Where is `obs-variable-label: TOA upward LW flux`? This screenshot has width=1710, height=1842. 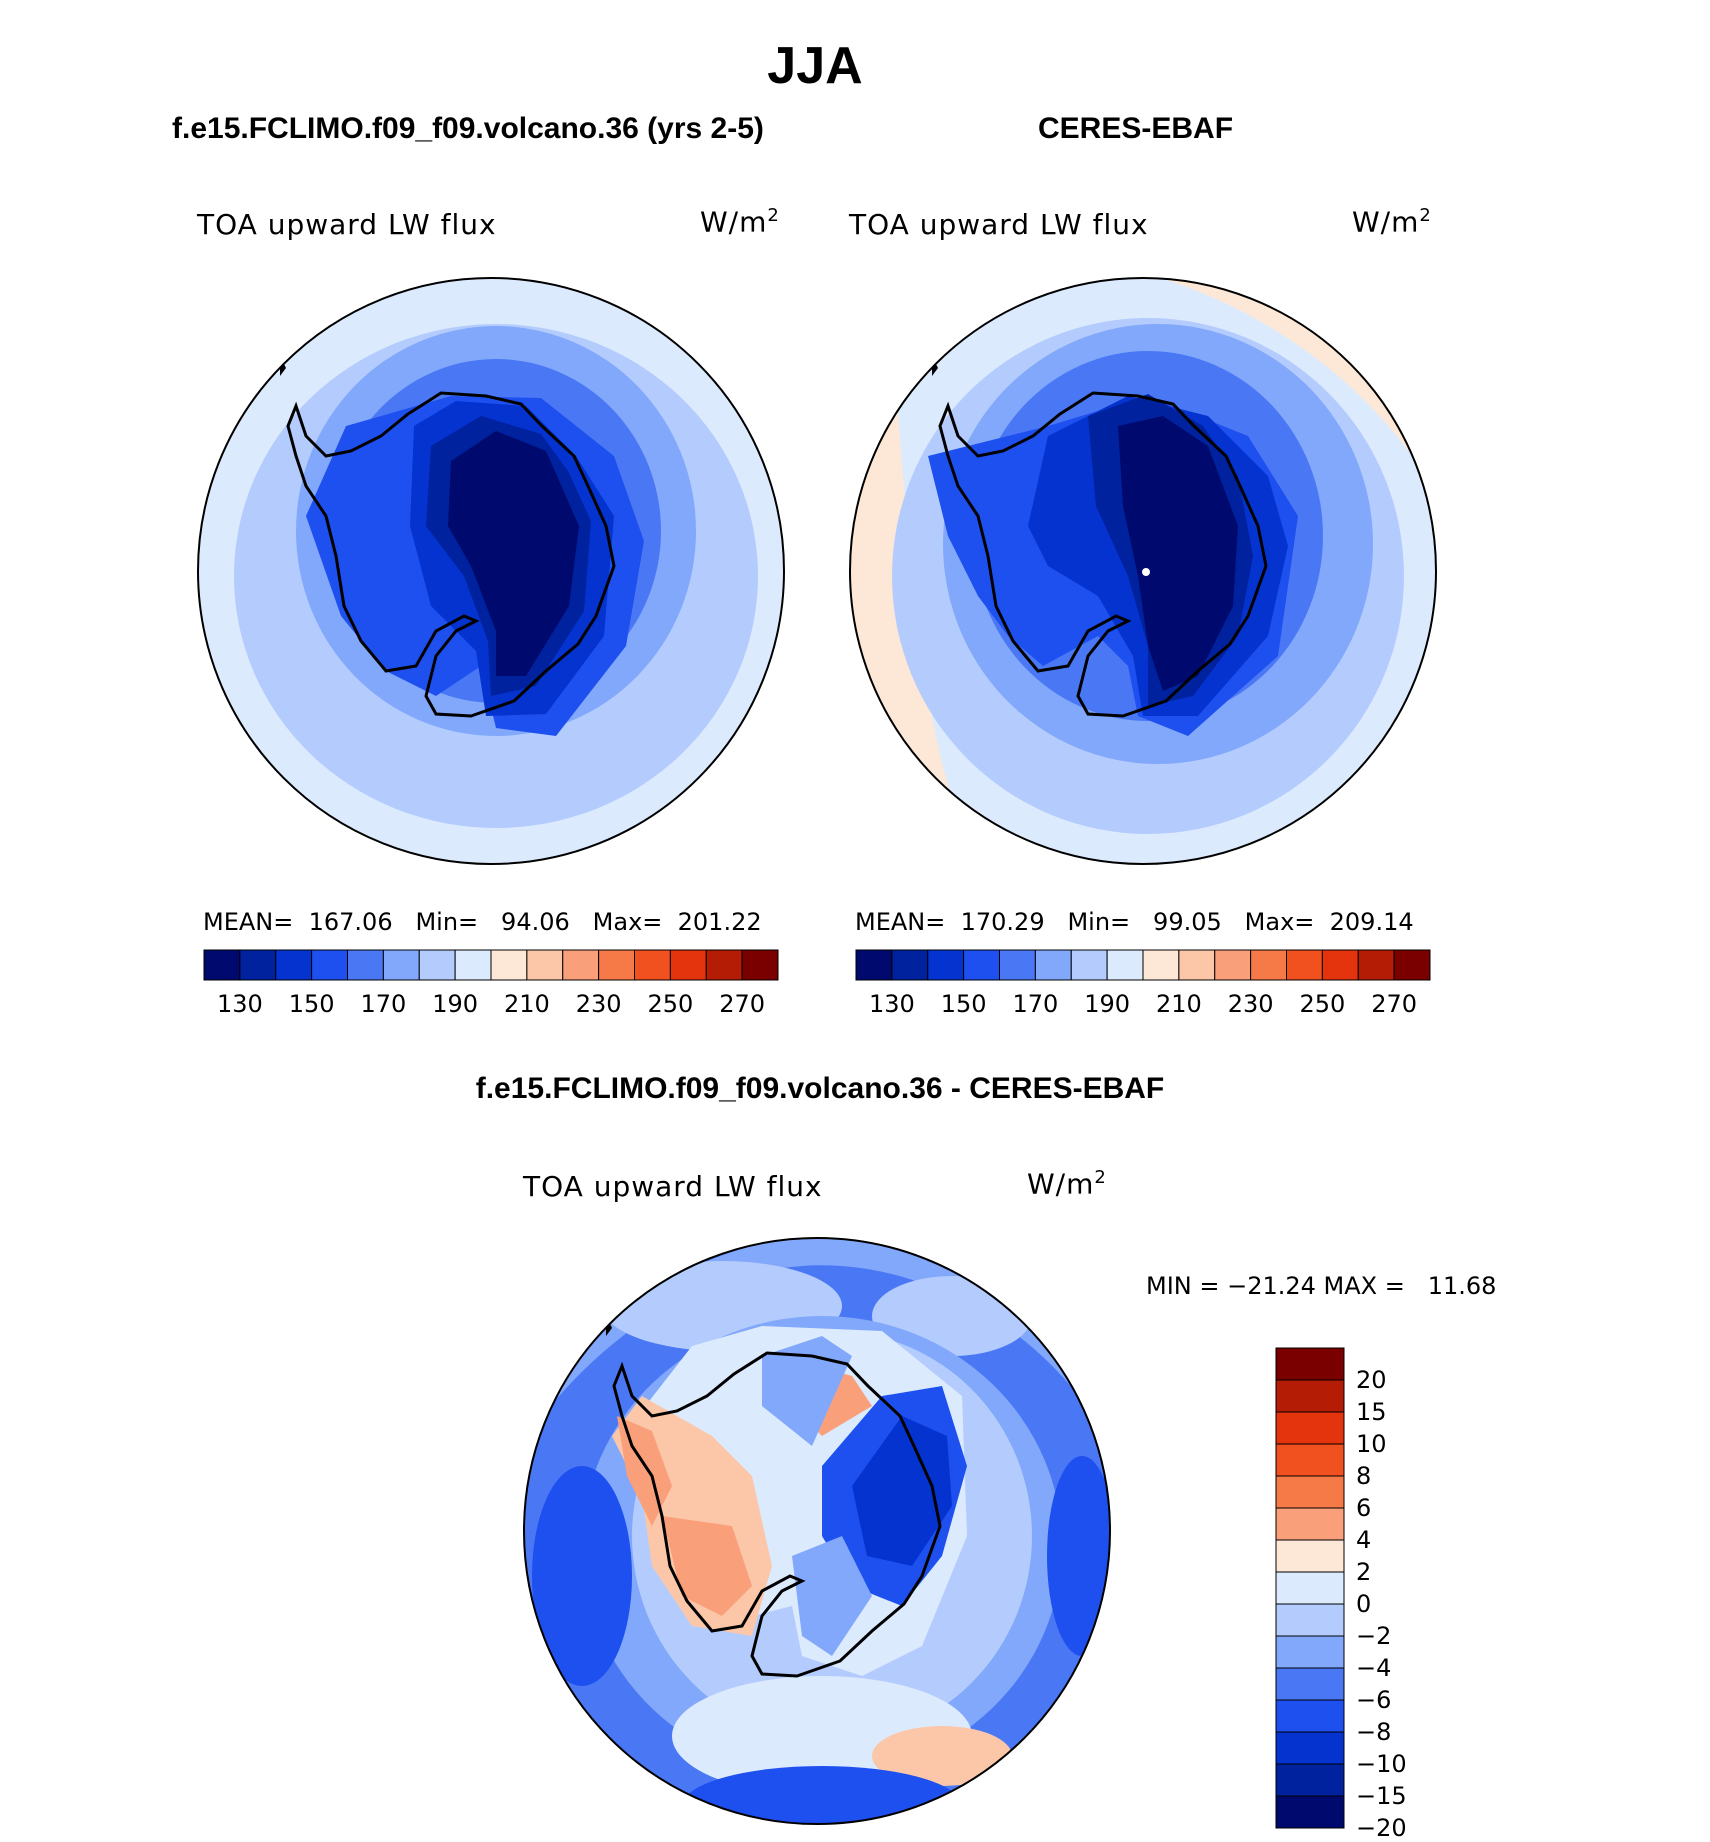 obs-variable-label: TOA upward LW flux is located at coordinates (999, 224).